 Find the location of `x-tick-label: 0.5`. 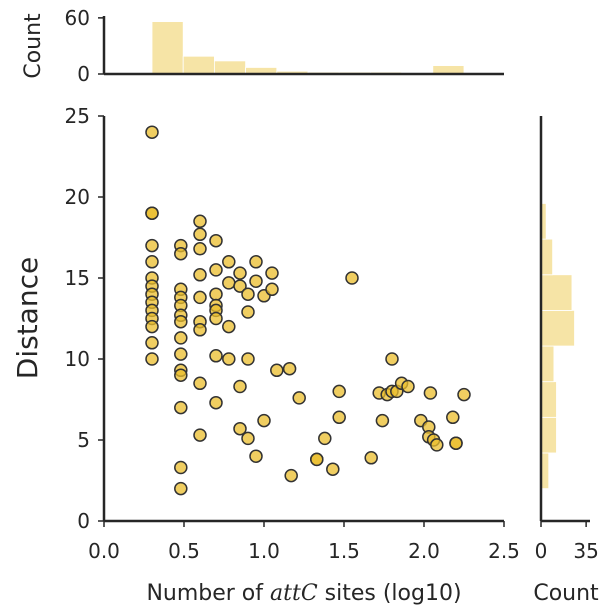

x-tick-label: 0.5 is located at coordinates (184, 551).